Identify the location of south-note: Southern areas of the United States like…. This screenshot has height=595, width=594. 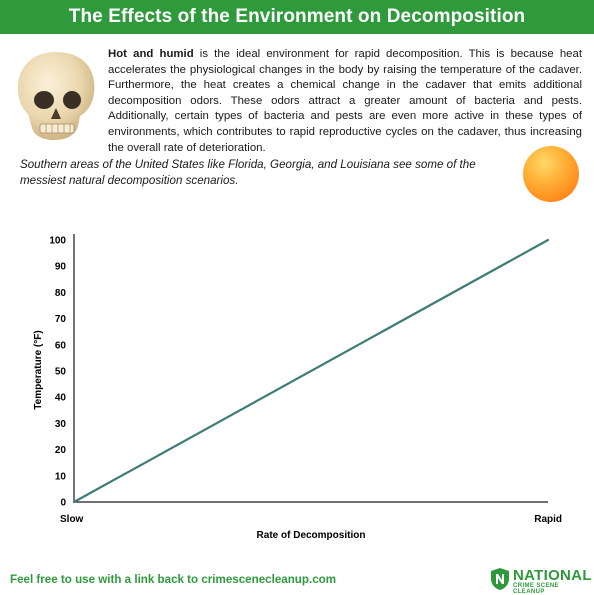
(248, 172).